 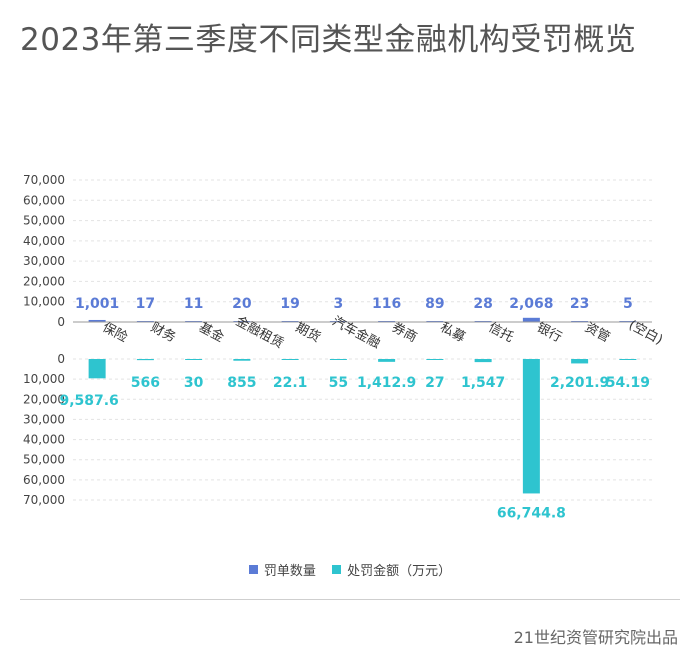 I want to click on category-label: 金融租赁, so click(x=259, y=332).